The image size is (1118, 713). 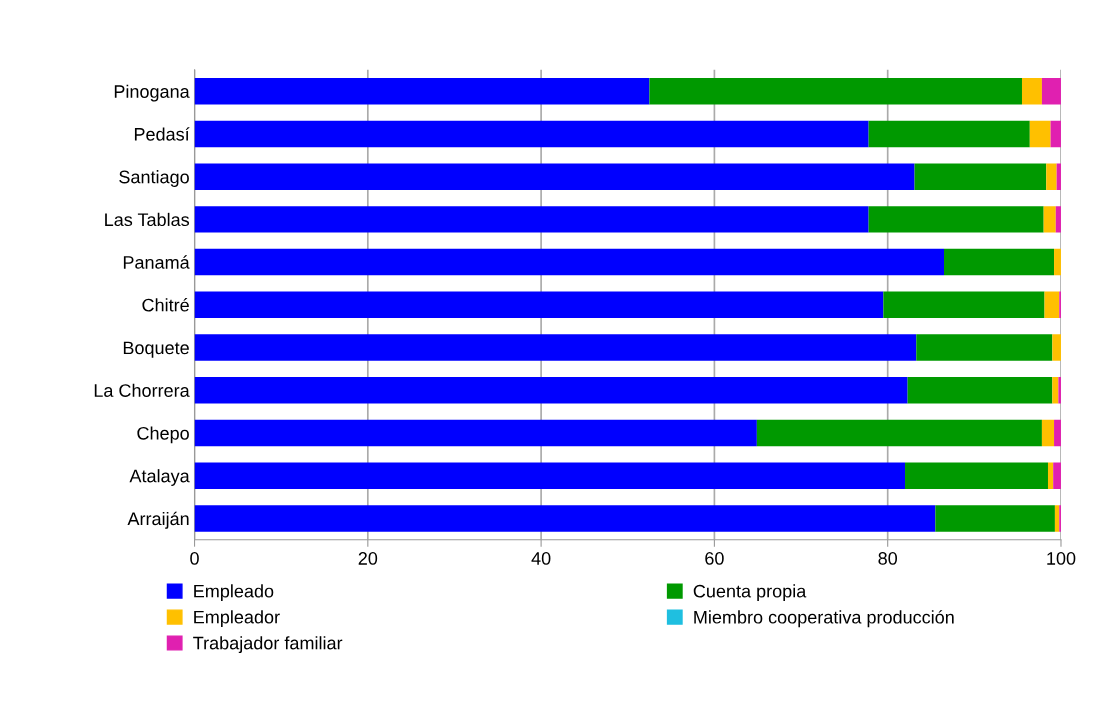 What do you see at coordinates (750, 593) in the screenshot?
I see `legend-label: Cuenta propia` at bounding box center [750, 593].